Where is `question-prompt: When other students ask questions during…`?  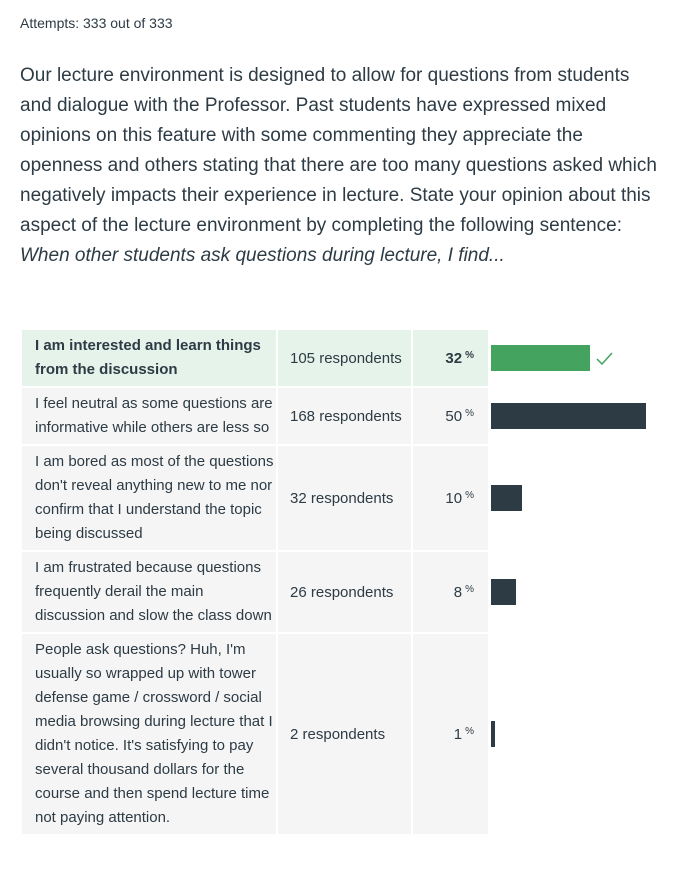
question-prompt: When other students ask questions during… is located at coordinates (262, 255).